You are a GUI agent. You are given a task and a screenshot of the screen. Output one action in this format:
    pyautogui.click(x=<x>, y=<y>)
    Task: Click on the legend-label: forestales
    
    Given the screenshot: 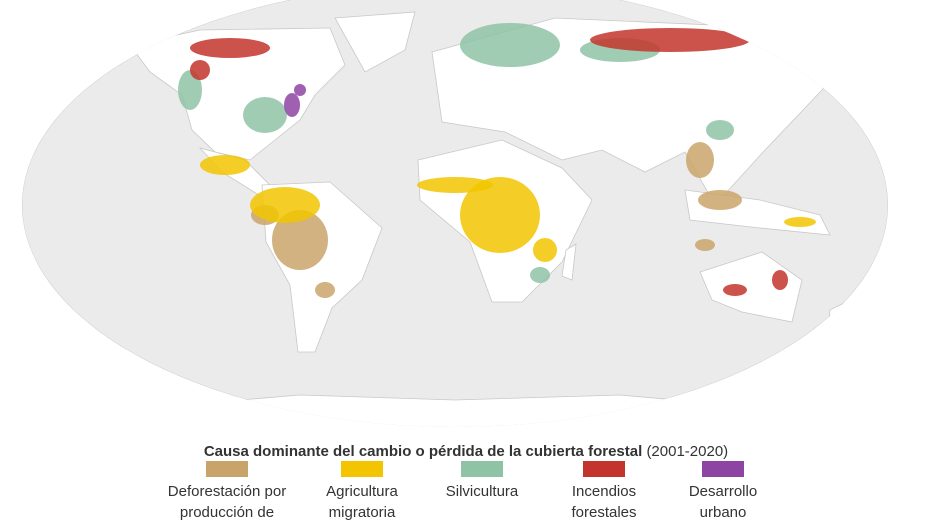 What is the action you would take?
    pyautogui.click(x=603, y=512)
    